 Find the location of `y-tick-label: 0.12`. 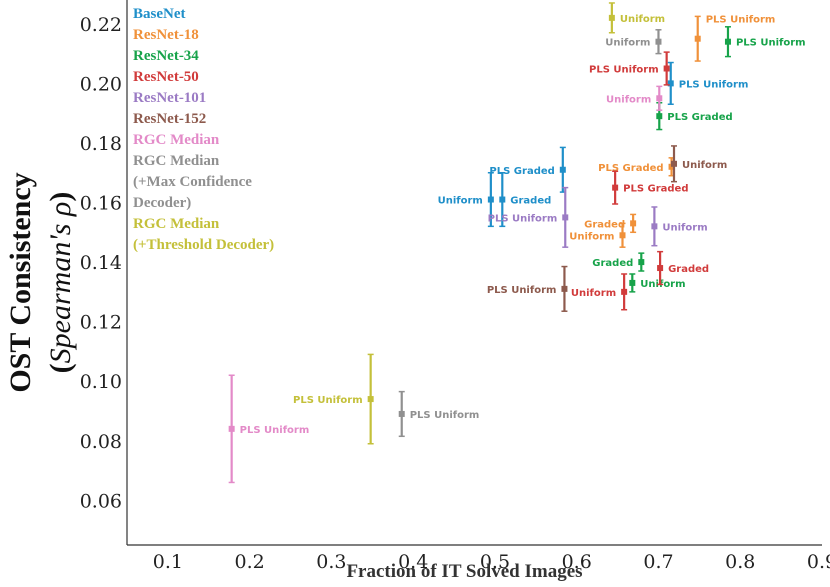

y-tick-label: 0.12 is located at coordinates (101, 323).